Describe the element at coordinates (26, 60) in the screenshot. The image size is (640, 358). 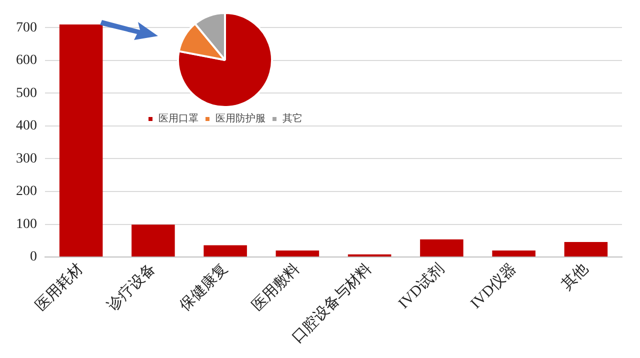
I see `y-tick-label: 600` at that location.